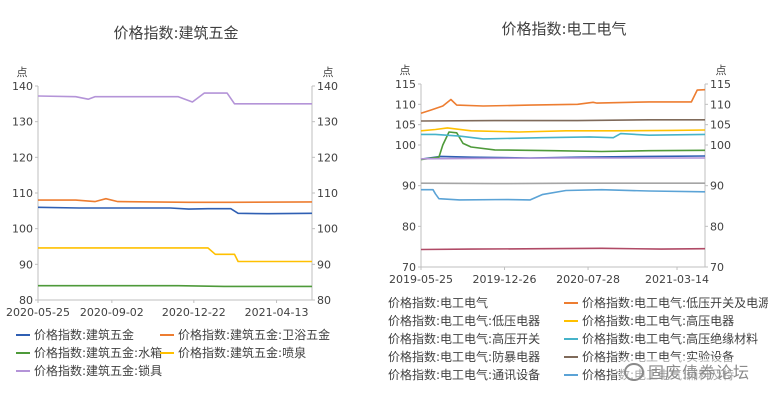  I want to click on y-tick-label-right: 115, so click(720, 84).